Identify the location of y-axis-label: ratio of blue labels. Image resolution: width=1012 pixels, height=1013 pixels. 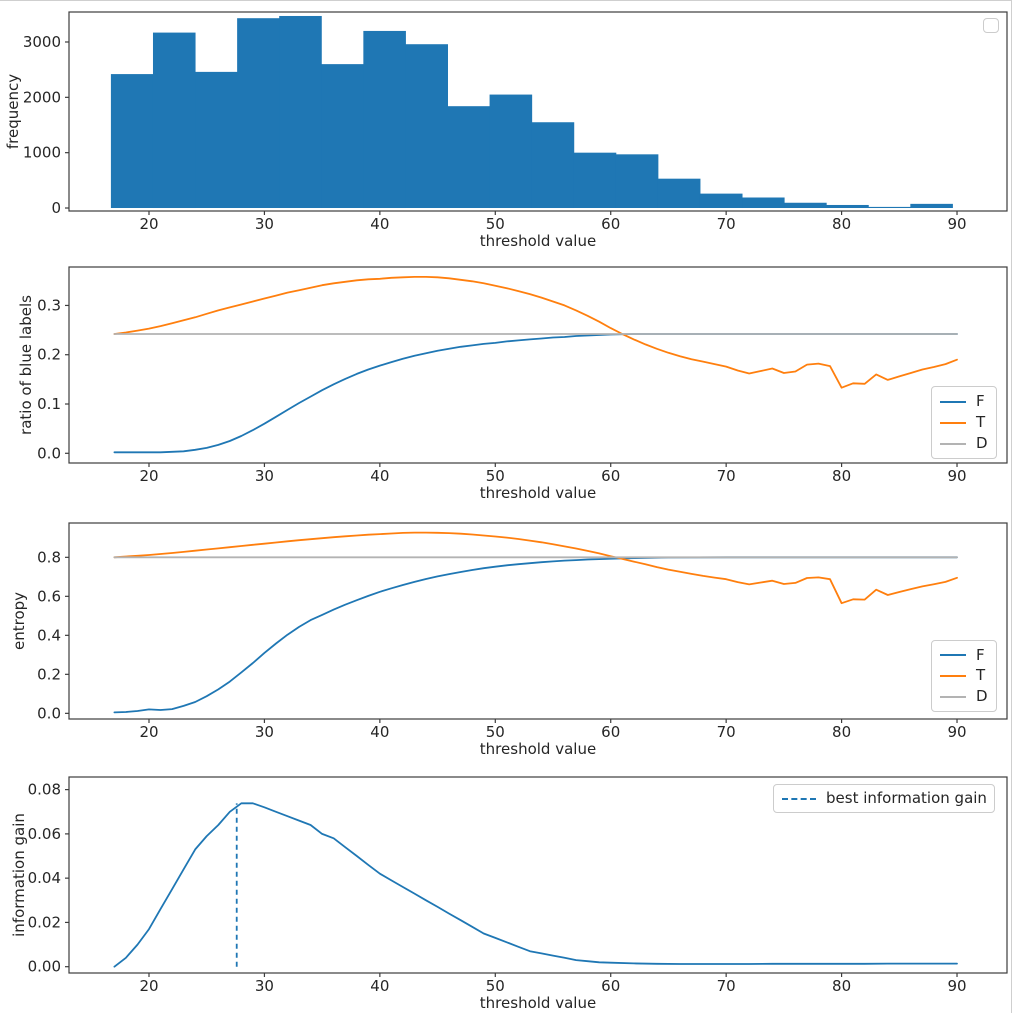
(26, 365).